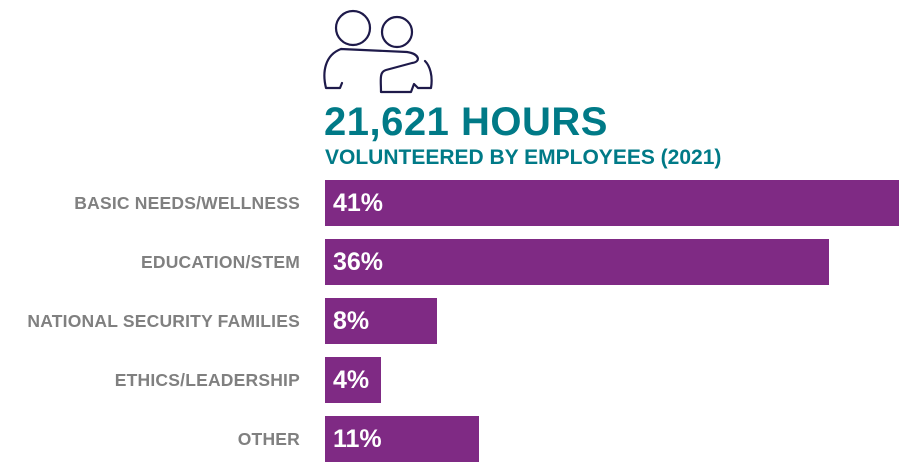 This screenshot has height=467, width=900. Describe the element at coordinates (466, 122) in the screenshot. I see `chart-title: 21,621 HOURS` at that location.